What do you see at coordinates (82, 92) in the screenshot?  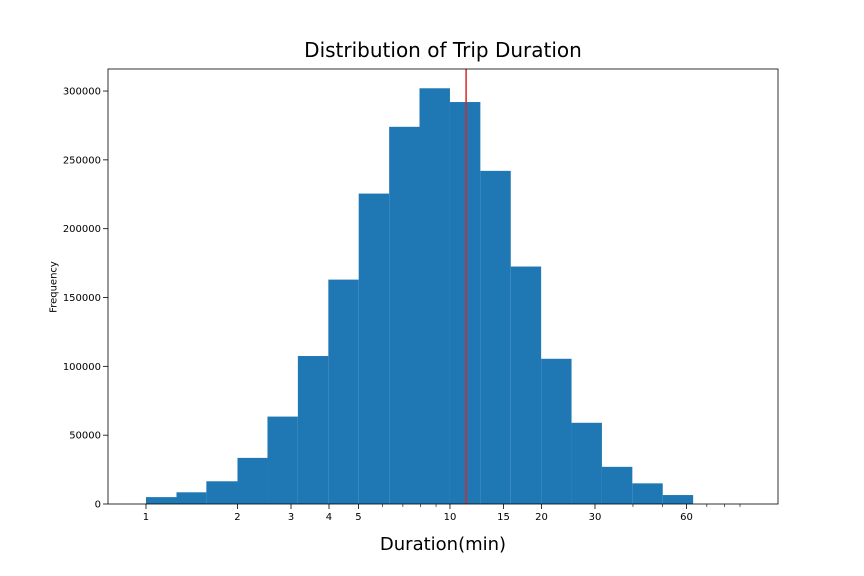 I see `y-tick-label: 300000` at bounding box center [82, 92].